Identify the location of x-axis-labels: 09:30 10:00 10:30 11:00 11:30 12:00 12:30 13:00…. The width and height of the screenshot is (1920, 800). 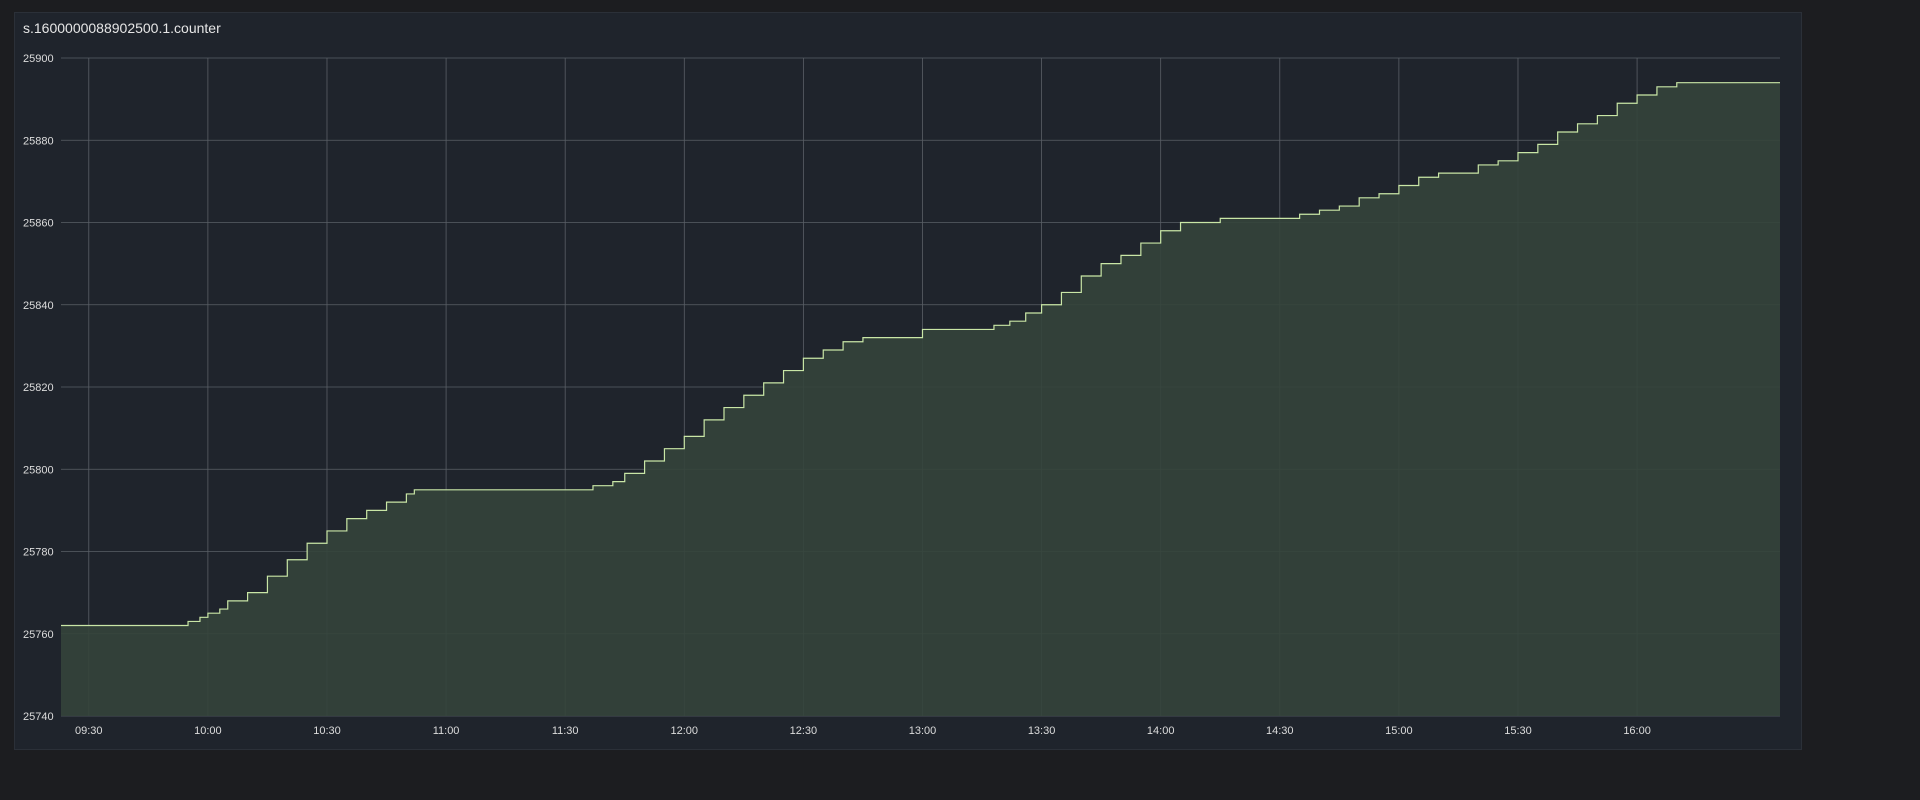
(863, 731).